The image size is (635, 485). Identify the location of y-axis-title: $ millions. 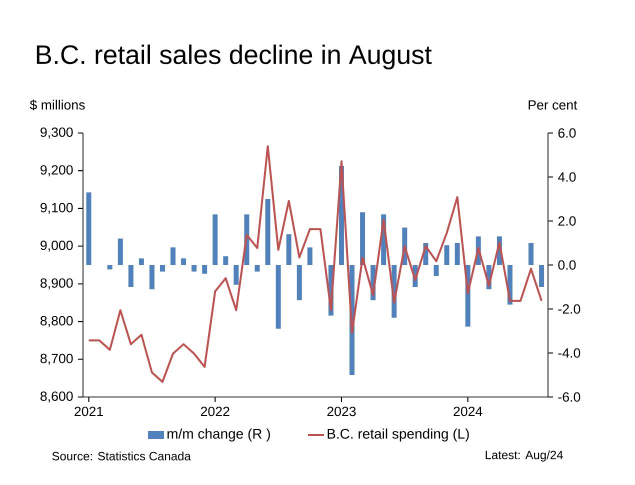
(57, 105).